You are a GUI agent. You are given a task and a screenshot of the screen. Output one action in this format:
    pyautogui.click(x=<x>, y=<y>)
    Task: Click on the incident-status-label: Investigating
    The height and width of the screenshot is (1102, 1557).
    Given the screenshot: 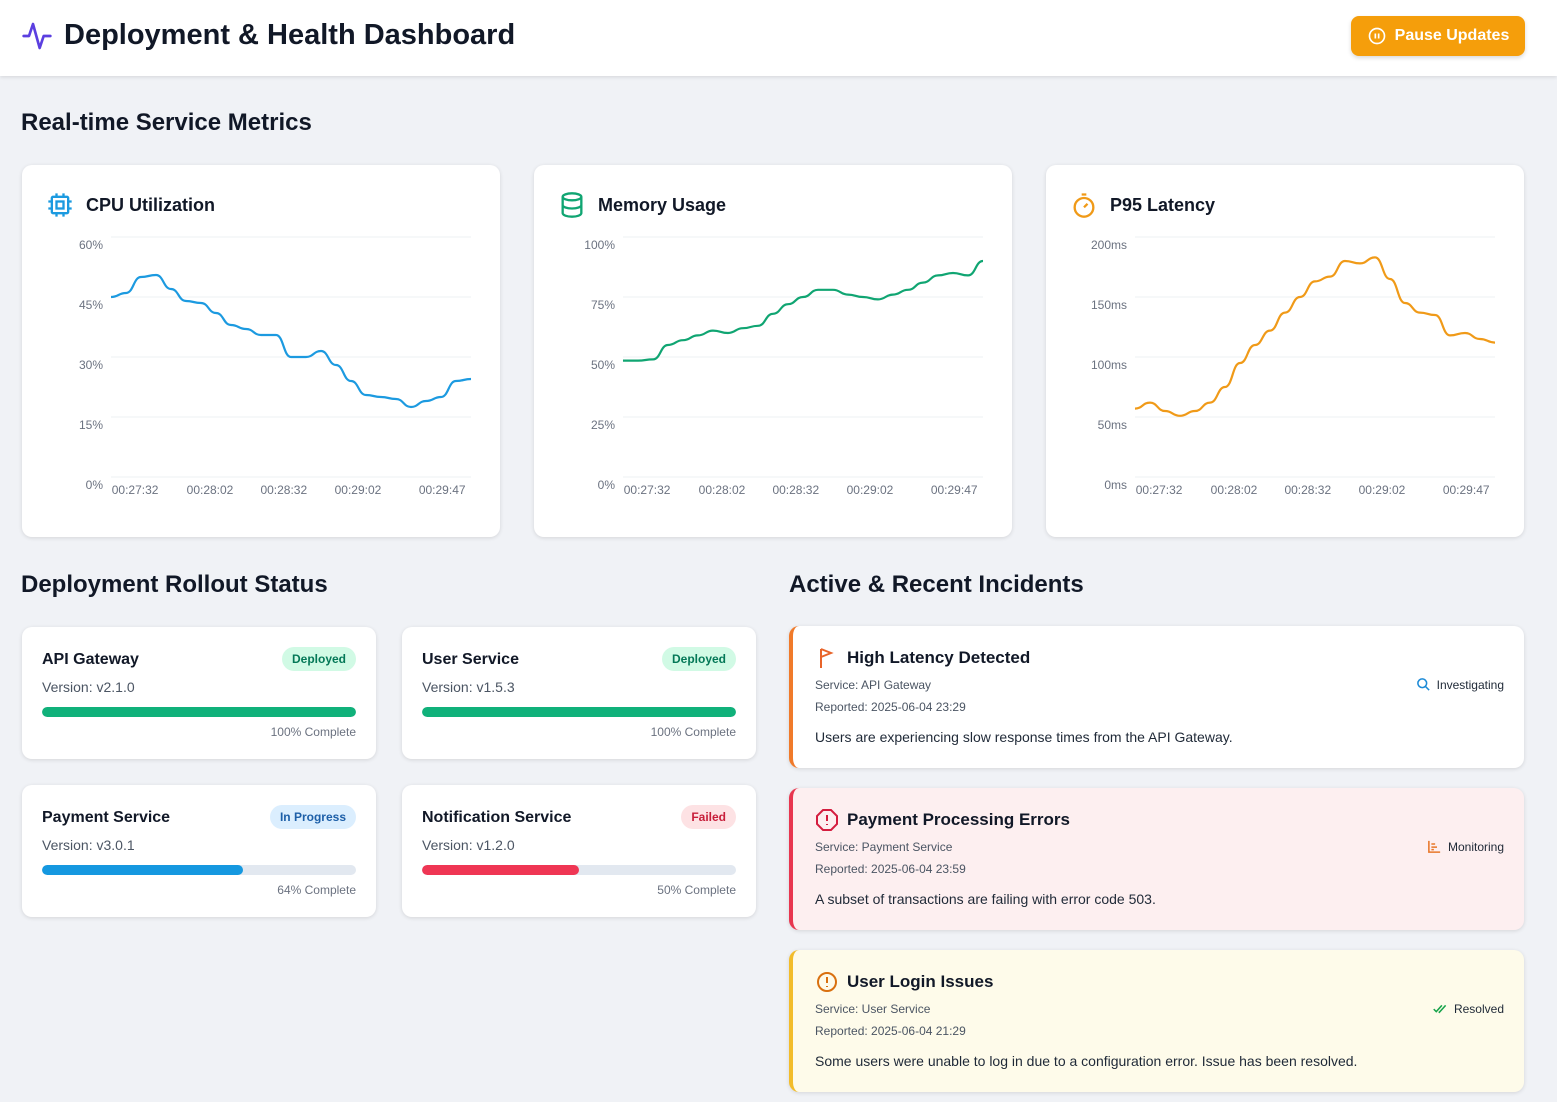 What is the action you would take?
    pyautogui.click(x=1470, y=684)
    